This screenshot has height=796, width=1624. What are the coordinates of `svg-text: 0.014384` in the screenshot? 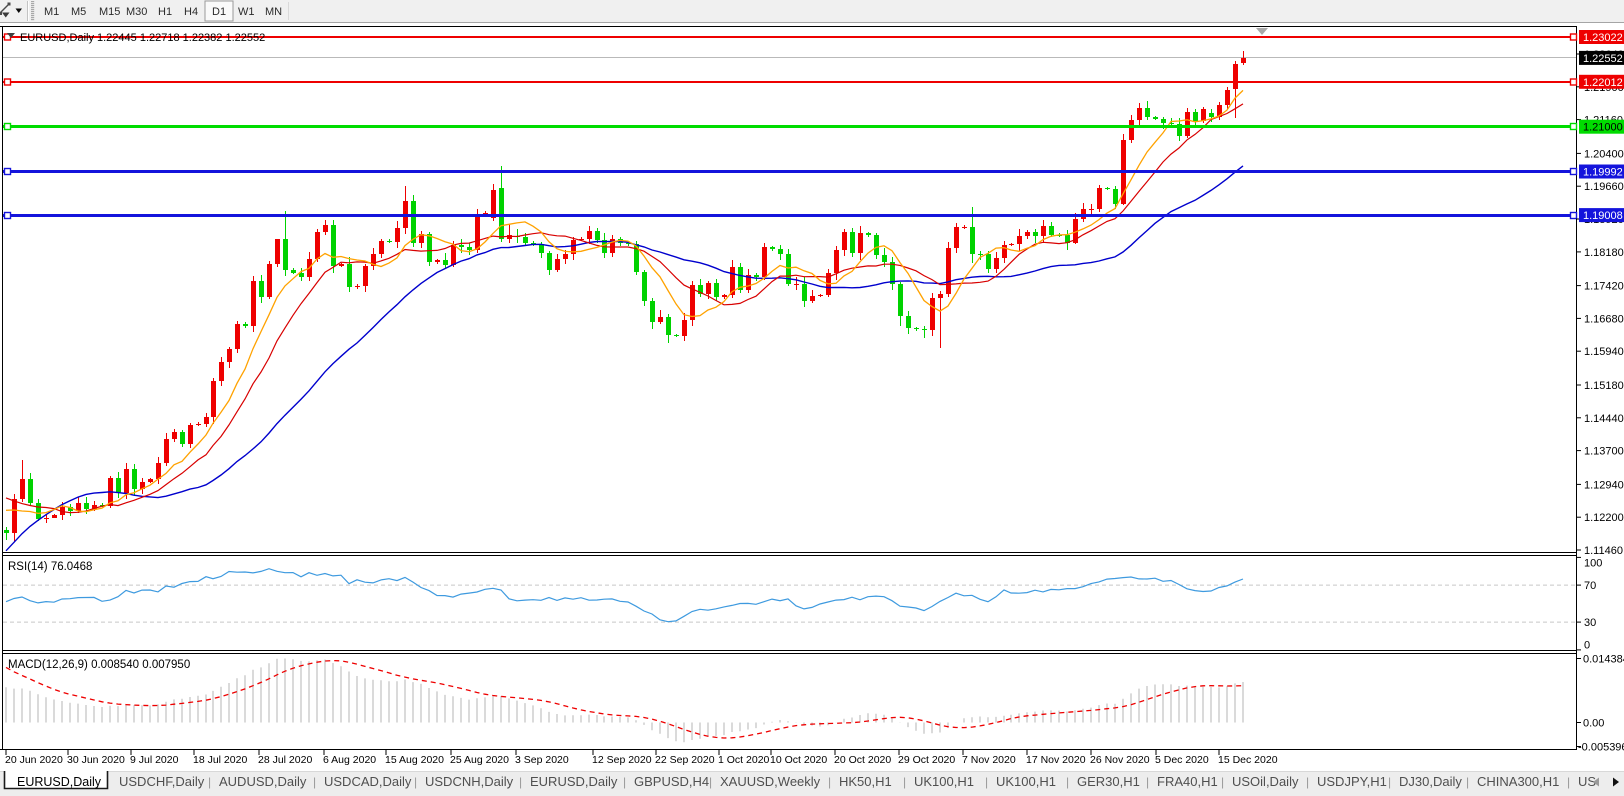 It's located at (1603, 660).